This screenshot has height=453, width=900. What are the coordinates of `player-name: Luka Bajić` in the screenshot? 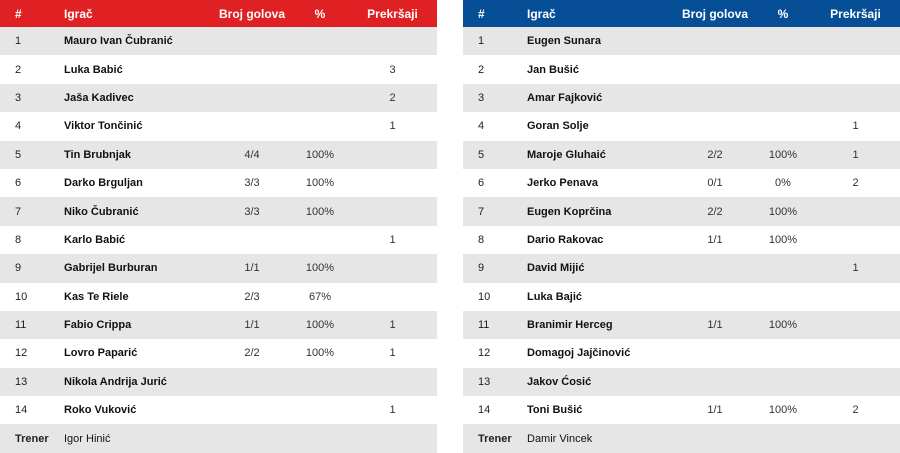 It's located at (555, 296).